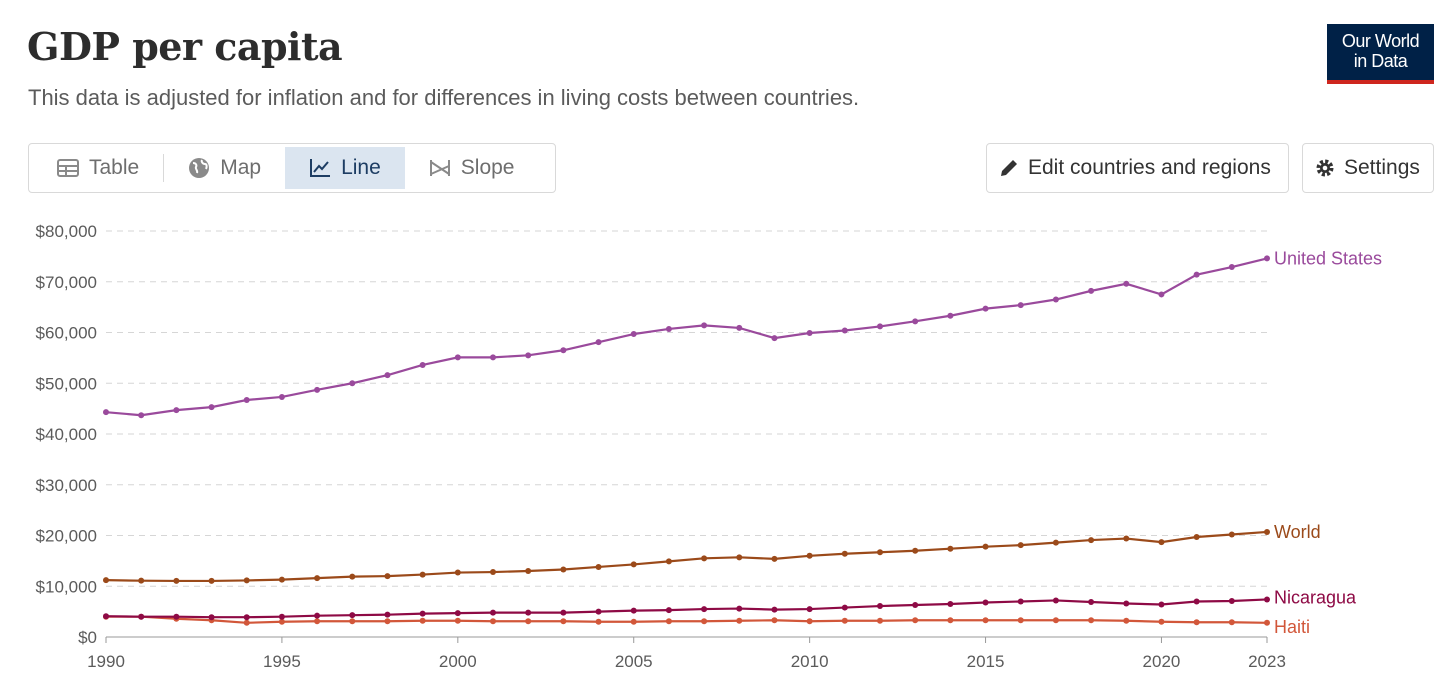 Image resolution: width=1456 pixels, height=681 pixels. Describe the element at coordinates (1368, 168) in the screenshot. I see `settings-button: Settings` at that location.